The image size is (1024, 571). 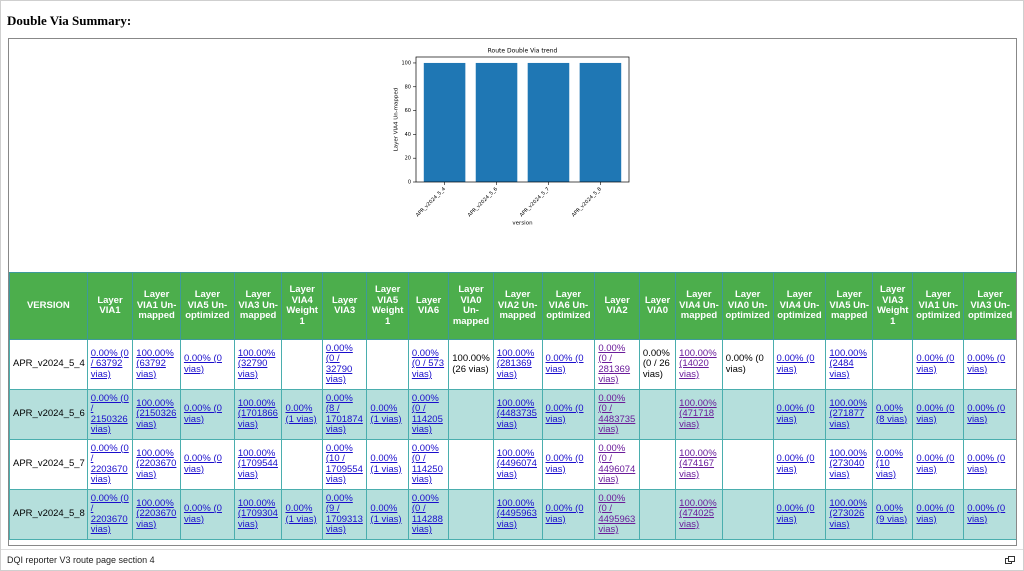 I want to click on value-cell: 100.00% (474025 vias), so click(x=699, y=514).